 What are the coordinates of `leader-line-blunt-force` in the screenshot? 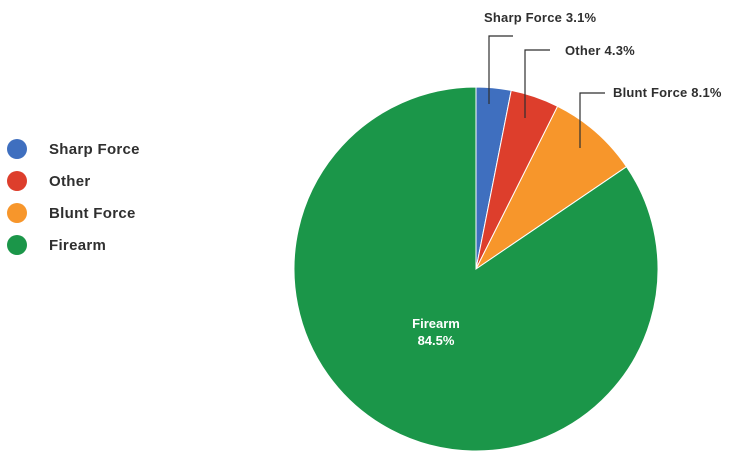 It's located at (592, 120).